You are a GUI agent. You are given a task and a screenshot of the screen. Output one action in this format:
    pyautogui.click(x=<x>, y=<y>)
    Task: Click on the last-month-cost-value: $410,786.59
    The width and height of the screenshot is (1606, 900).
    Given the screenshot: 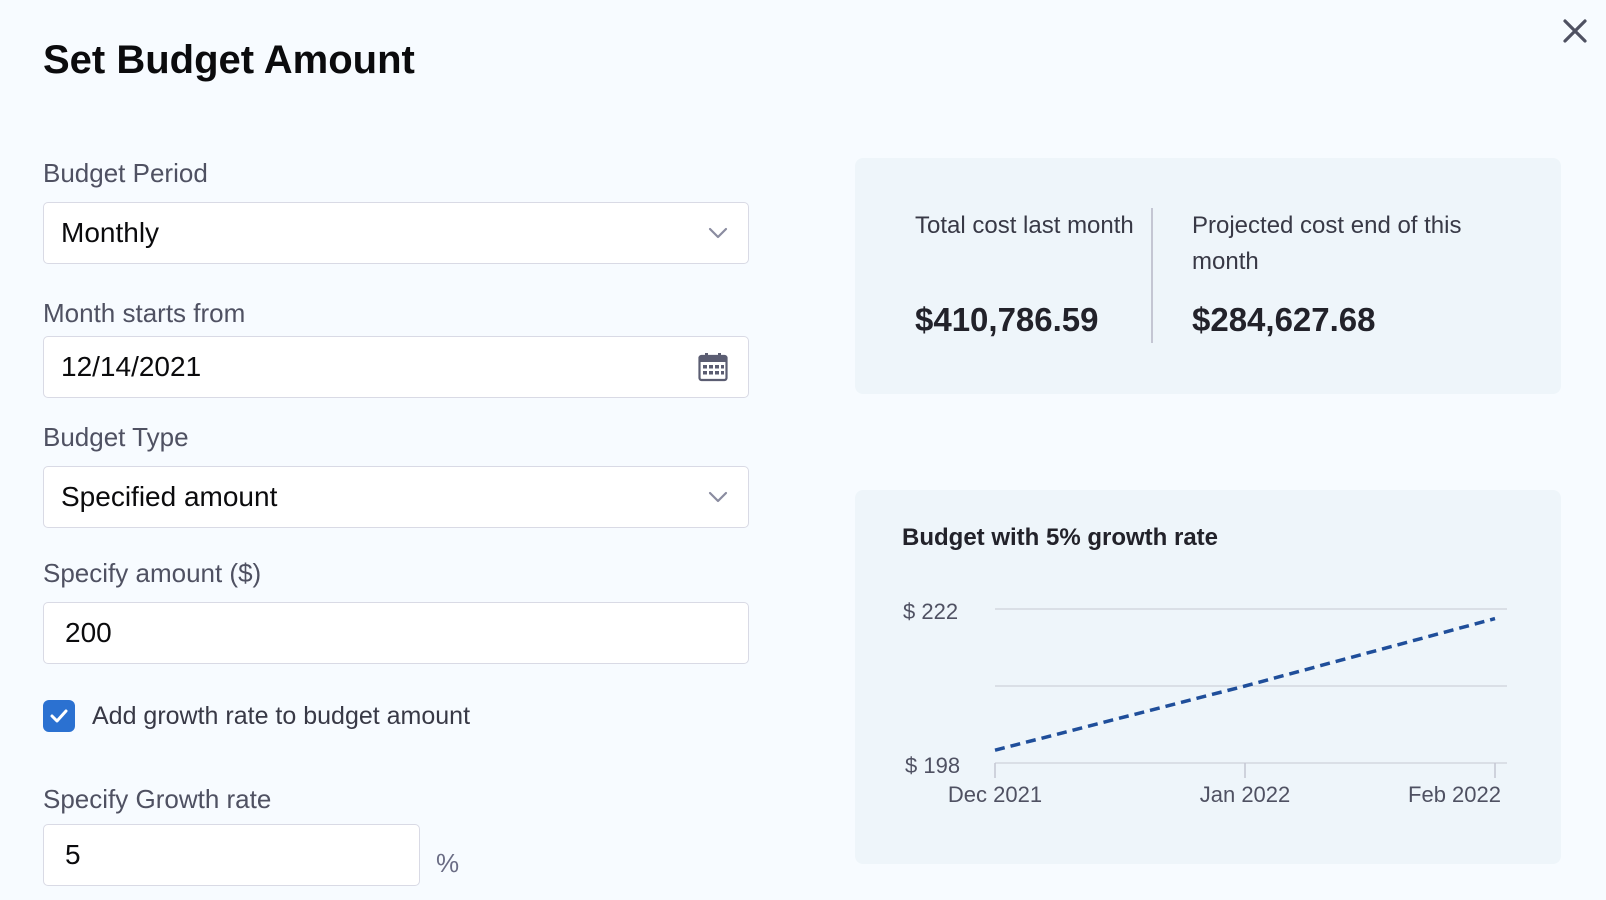 What is the action you would take?
    pyautogui.click(x=1007, y=319)
    